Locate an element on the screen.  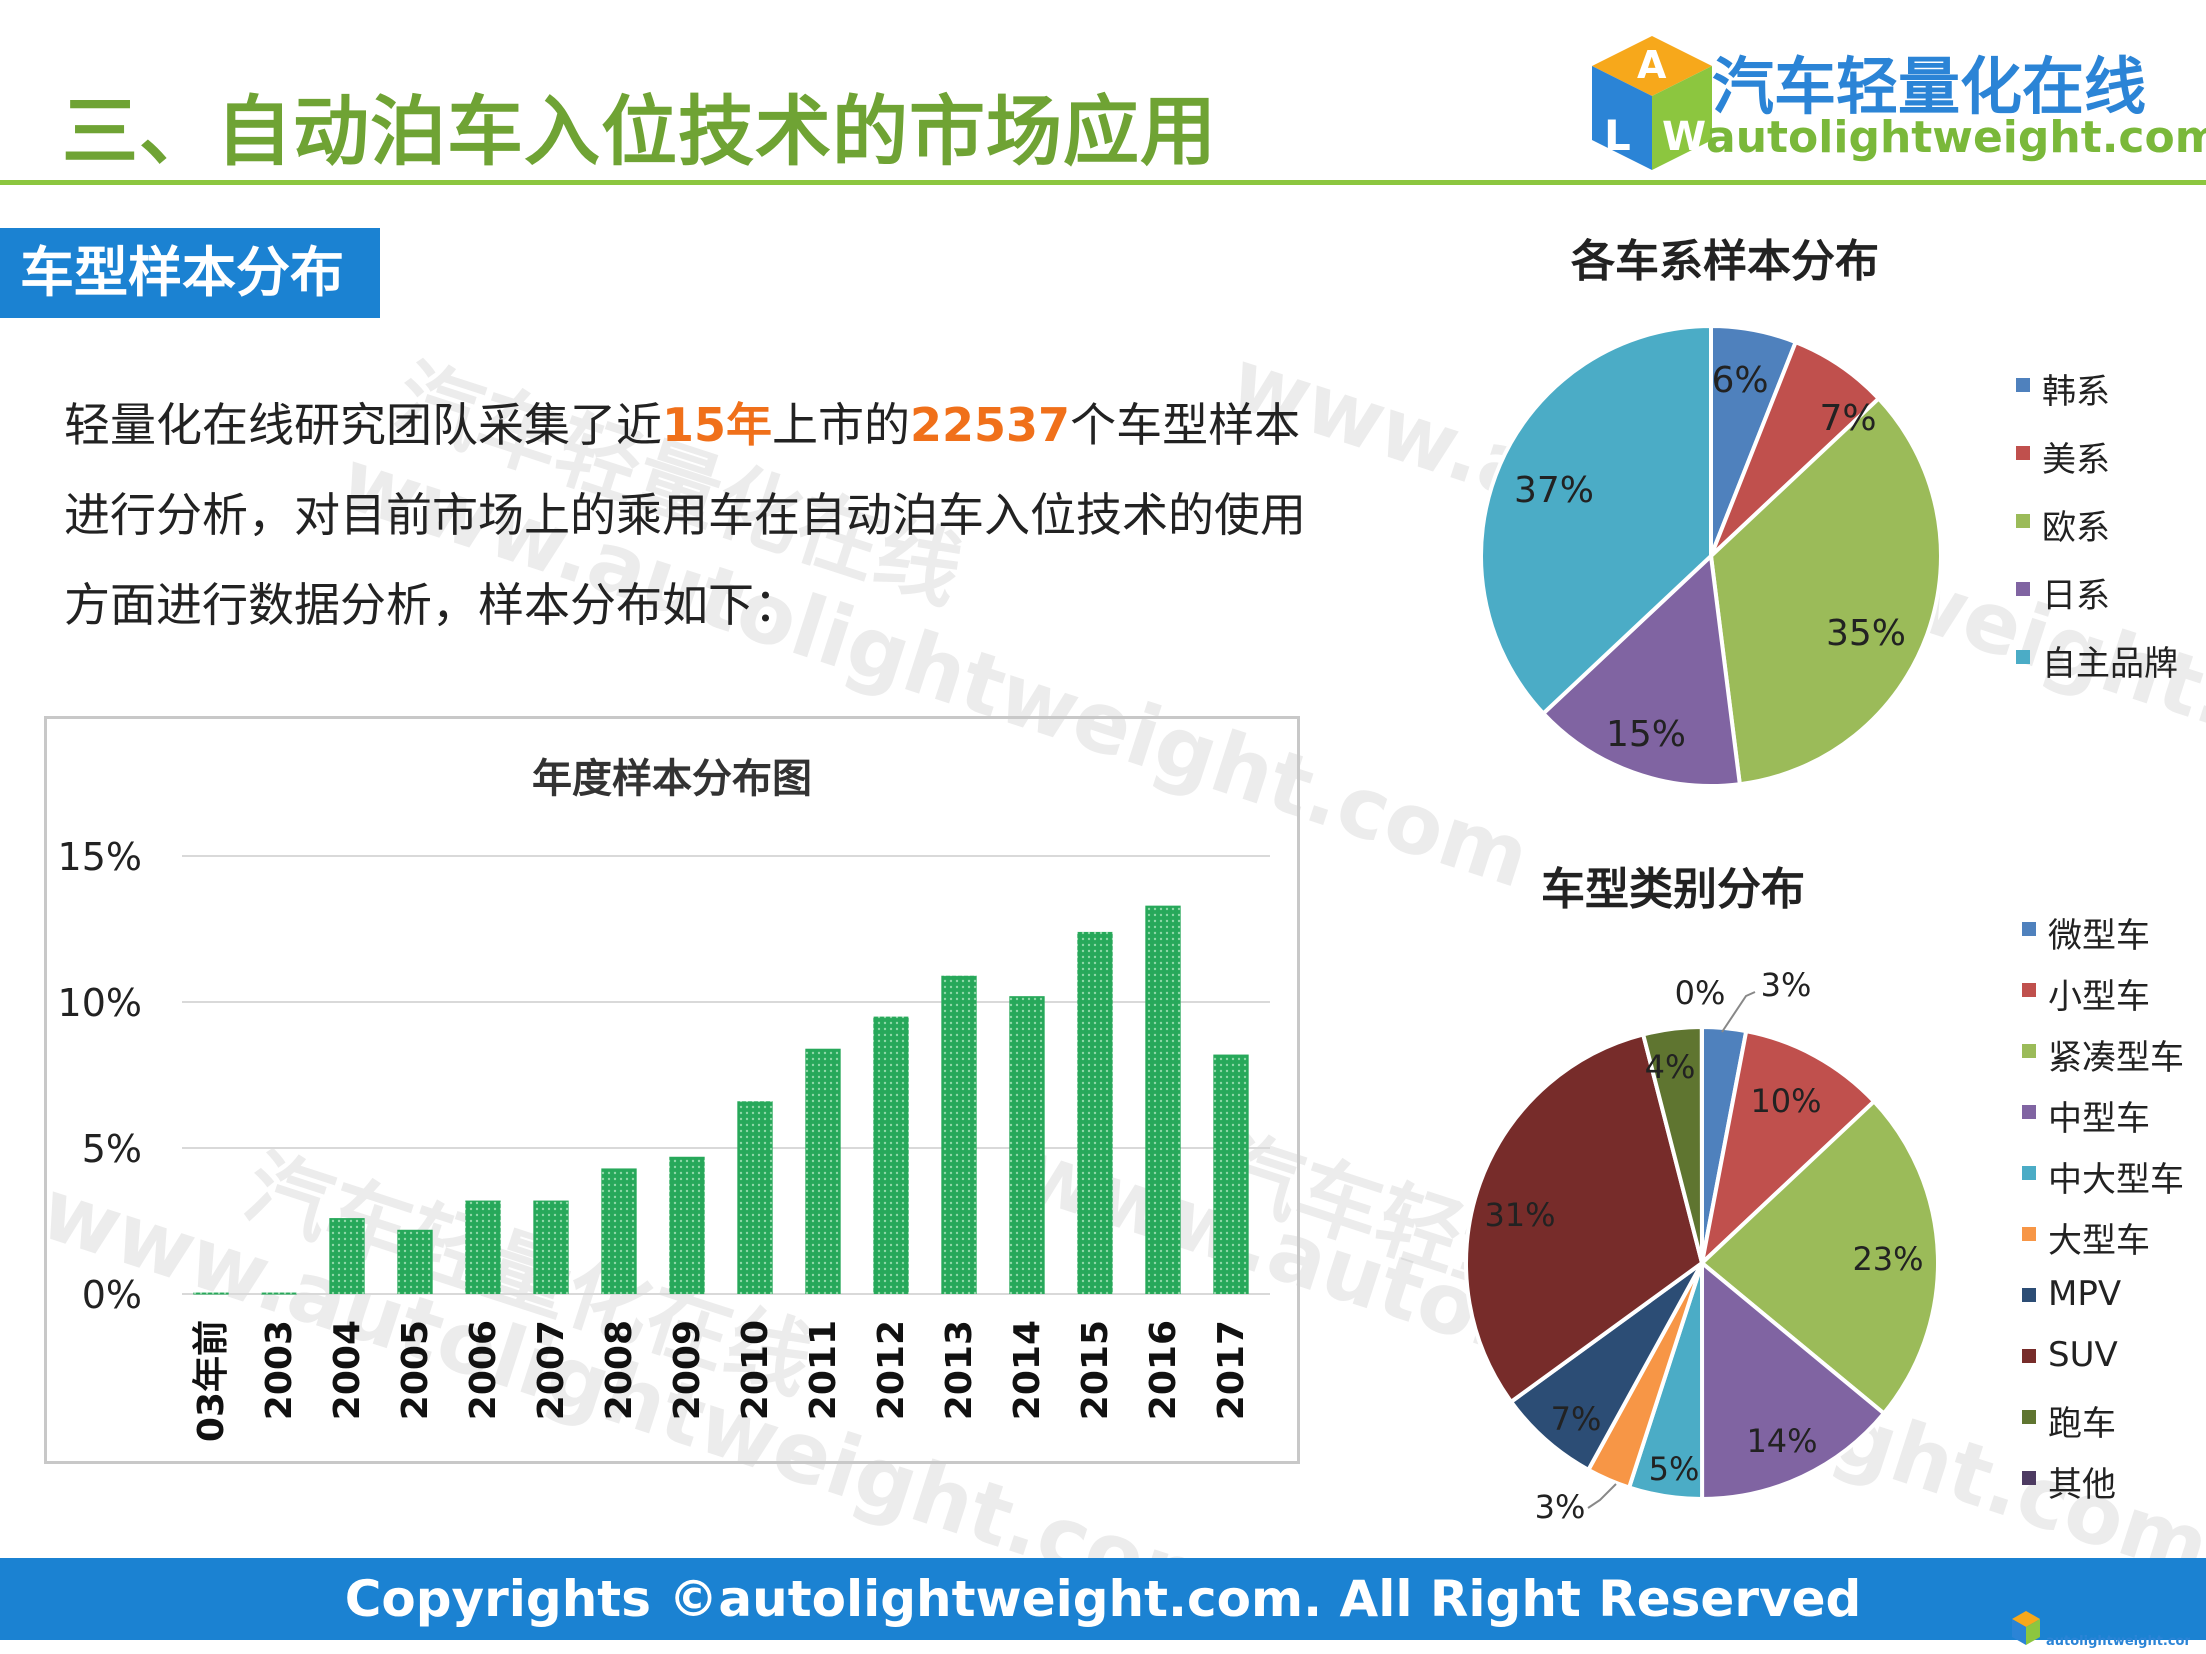
legend-label: 大型车 is located at coordinates (2099, 1241).